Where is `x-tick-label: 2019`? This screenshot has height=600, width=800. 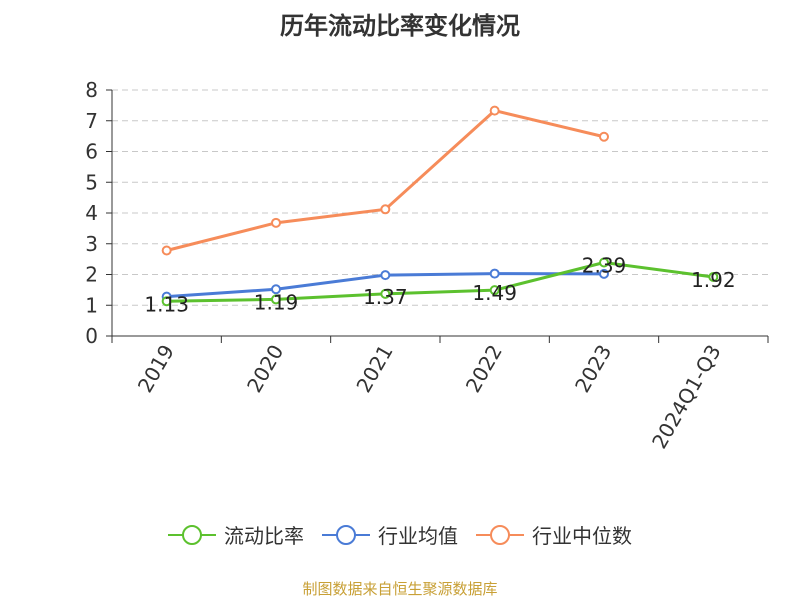
x-tick-label: 2019 is located at coordinates (156, 369).